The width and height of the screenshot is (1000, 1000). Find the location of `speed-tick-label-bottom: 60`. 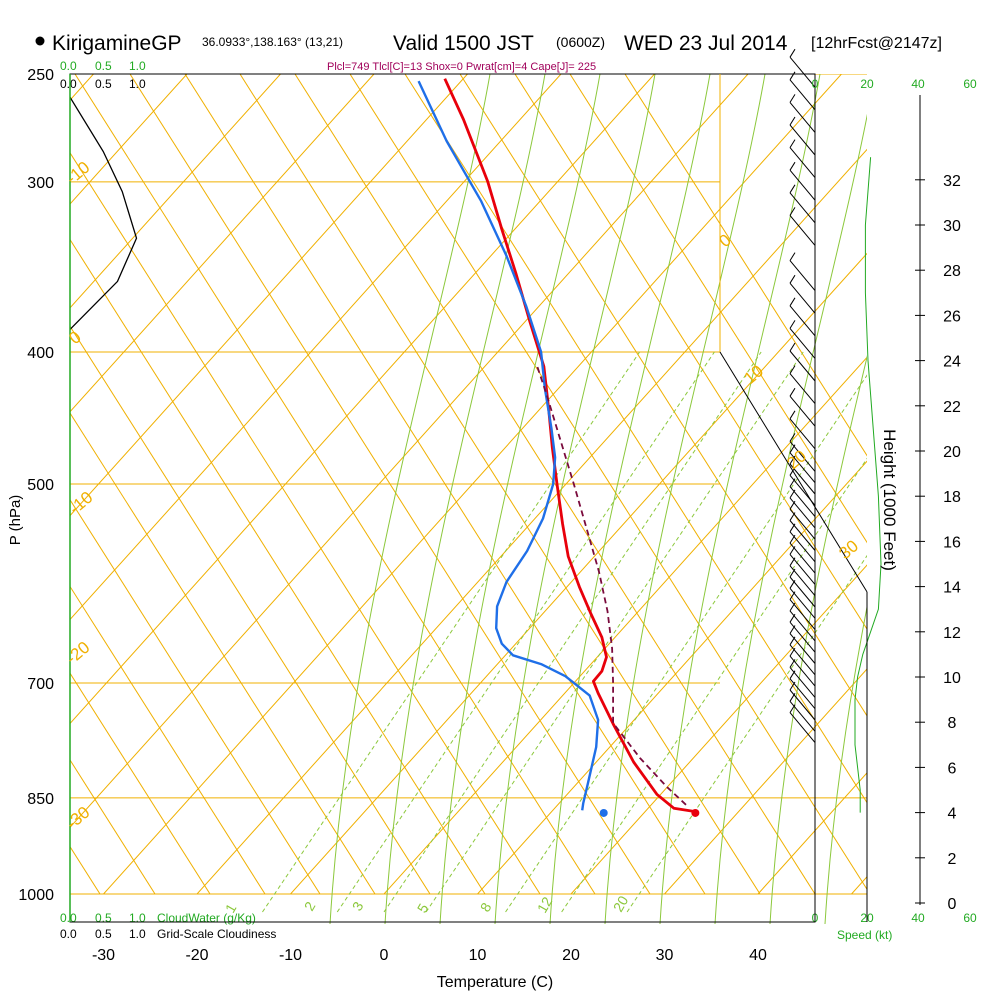

speed-tick-label-bottom: 60 is located at coordinates (970, 918).